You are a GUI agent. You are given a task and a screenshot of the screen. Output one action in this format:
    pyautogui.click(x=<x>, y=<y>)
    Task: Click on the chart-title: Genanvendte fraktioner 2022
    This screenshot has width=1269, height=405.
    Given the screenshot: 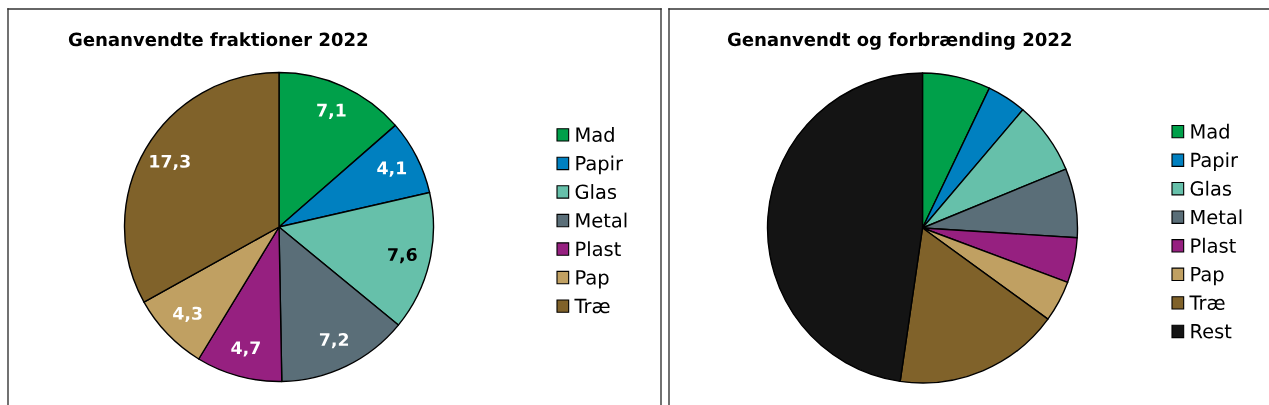 What is the action you would take?
    pyautogui.click(x=218, y=39)
    